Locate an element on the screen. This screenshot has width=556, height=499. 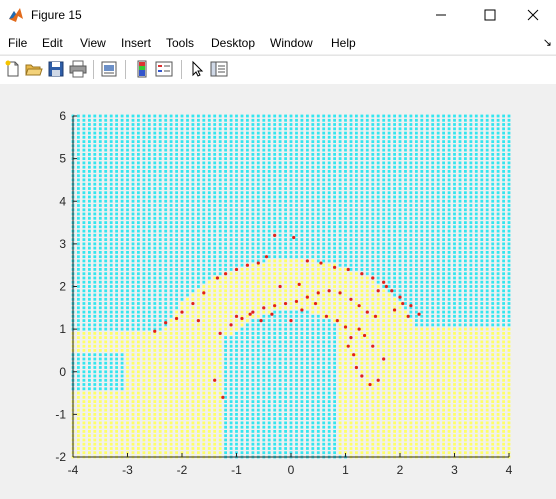
x-tick-label: 0 is located at coordinates (291, 470).